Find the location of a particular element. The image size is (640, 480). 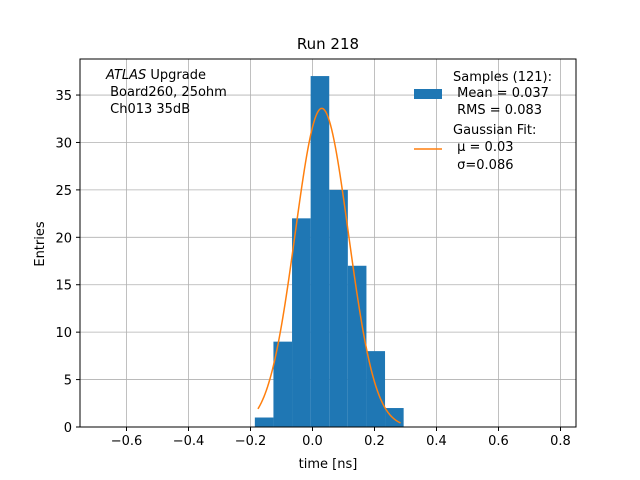

atlas-annotation: ATLAS Upgrade Board260, 25ohm Ch013 35dB is located at coordinates (166, 92).